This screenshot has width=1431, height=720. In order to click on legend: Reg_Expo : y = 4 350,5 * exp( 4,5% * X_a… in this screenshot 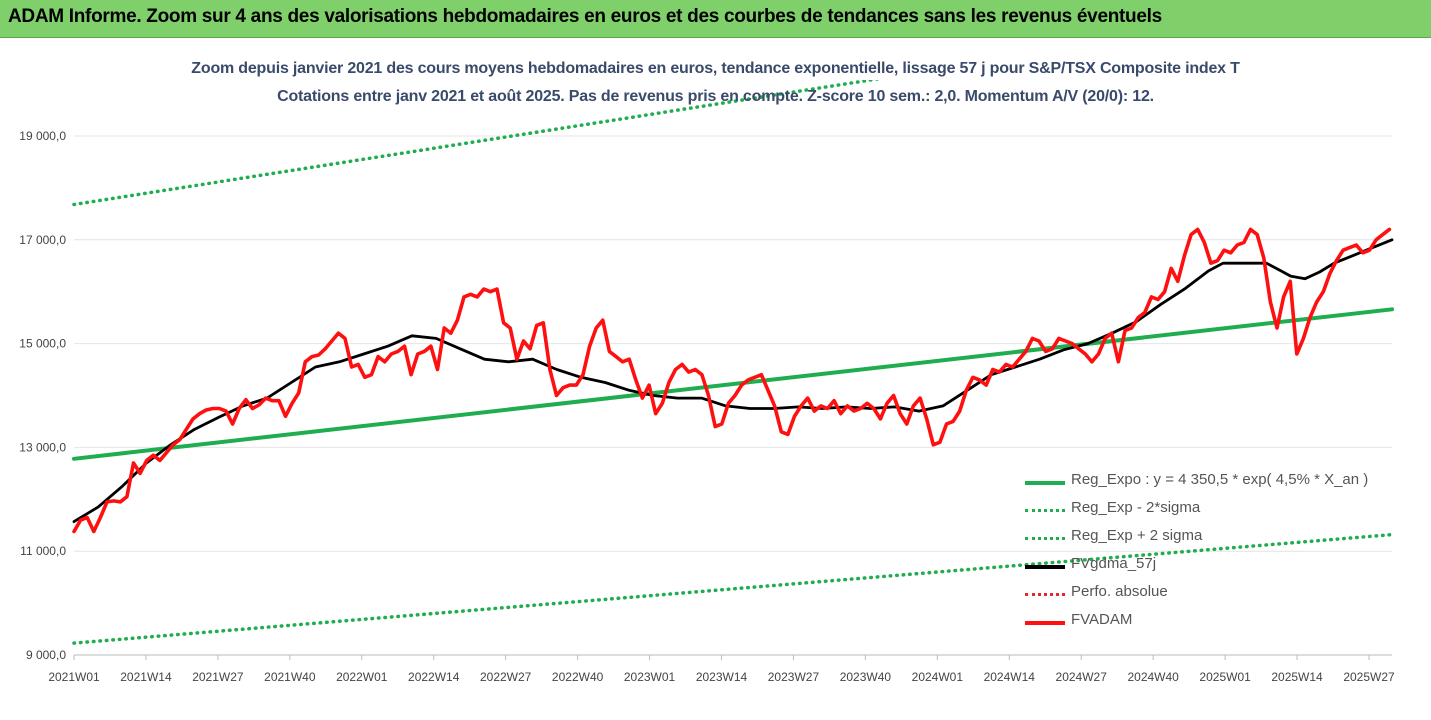, I will do `click(1210, 552)`.